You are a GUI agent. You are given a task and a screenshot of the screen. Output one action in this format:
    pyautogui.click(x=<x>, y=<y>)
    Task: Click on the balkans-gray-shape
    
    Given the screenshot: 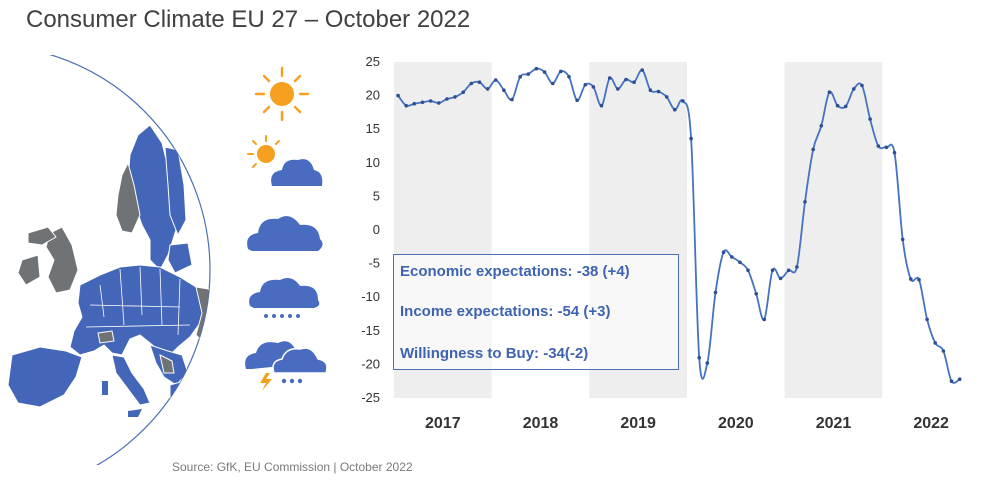 What is the action you would take?
    pyautogui.click(x=167, y=364)
    